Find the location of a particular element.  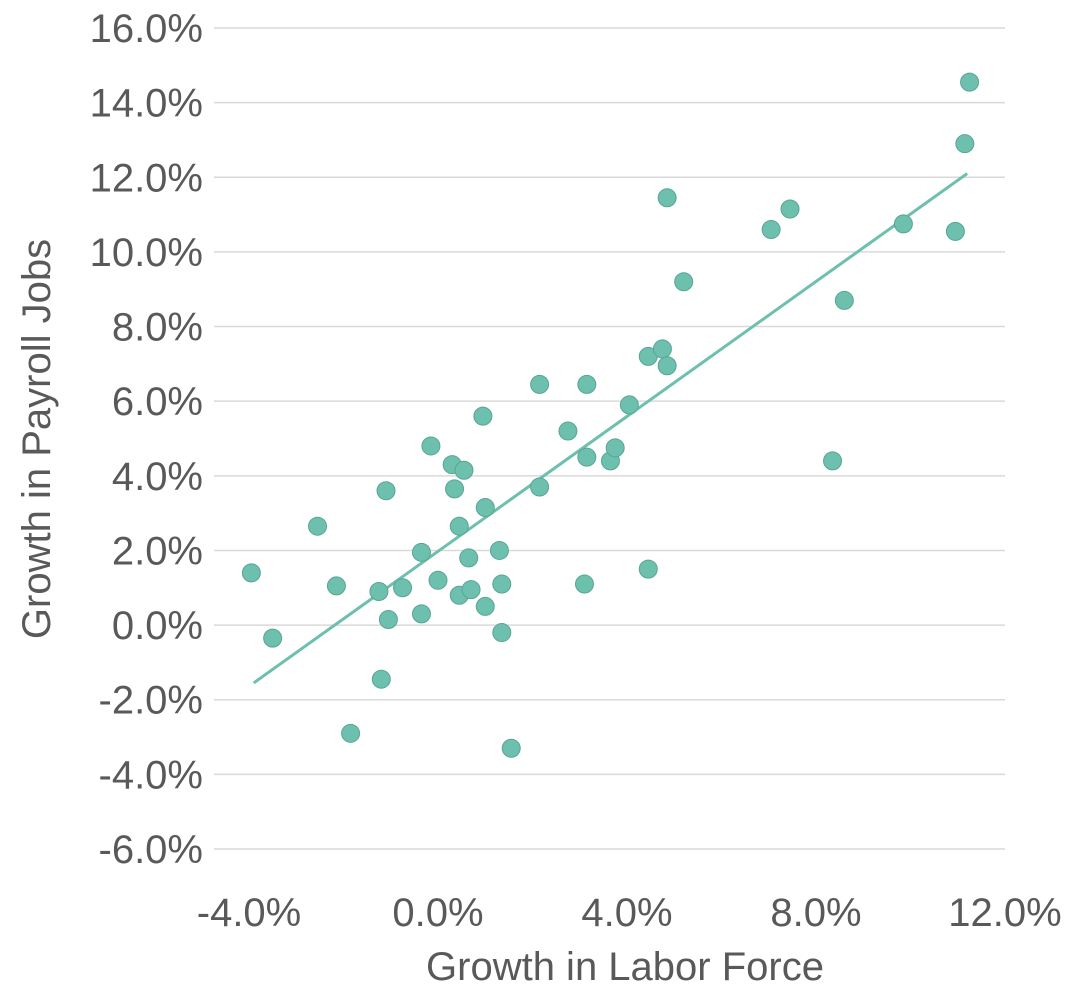

y-tick-label: 16.0% is located at coordinates (146, 29).